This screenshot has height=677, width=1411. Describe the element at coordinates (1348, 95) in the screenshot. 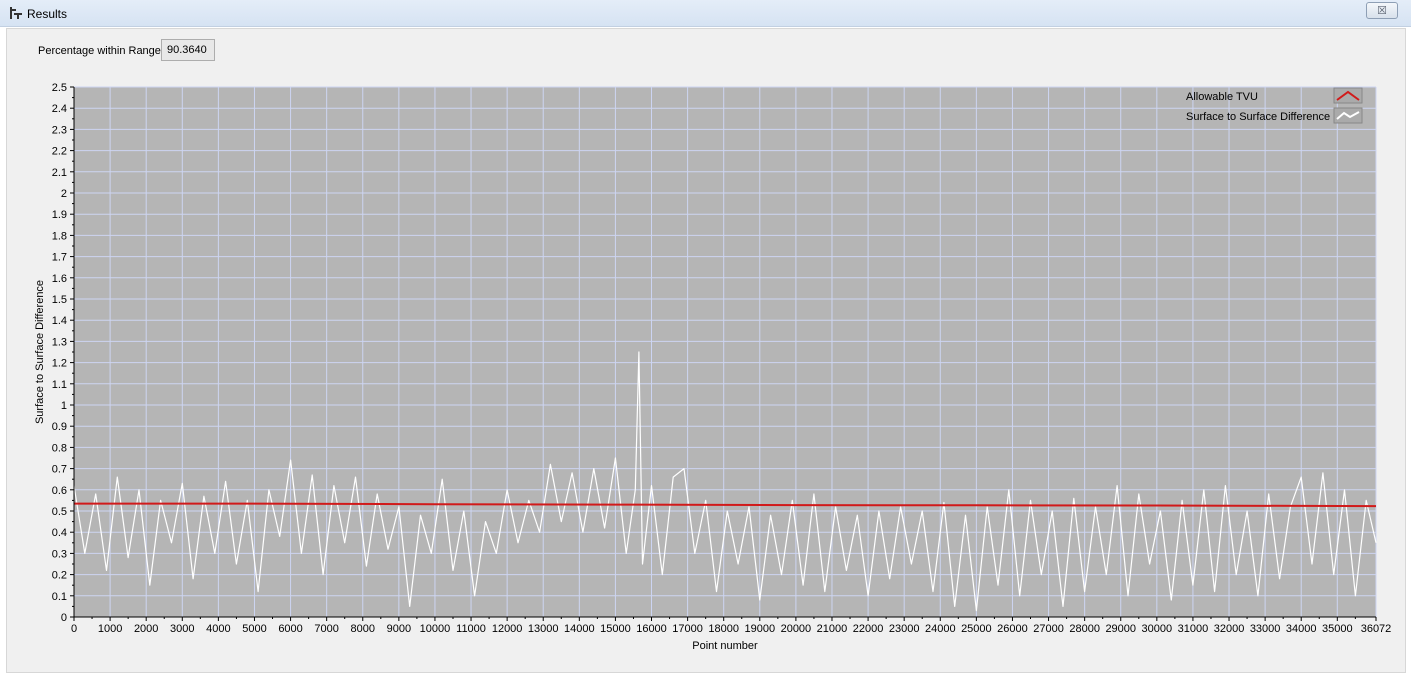

I see `legend-swatch-box` at that location.